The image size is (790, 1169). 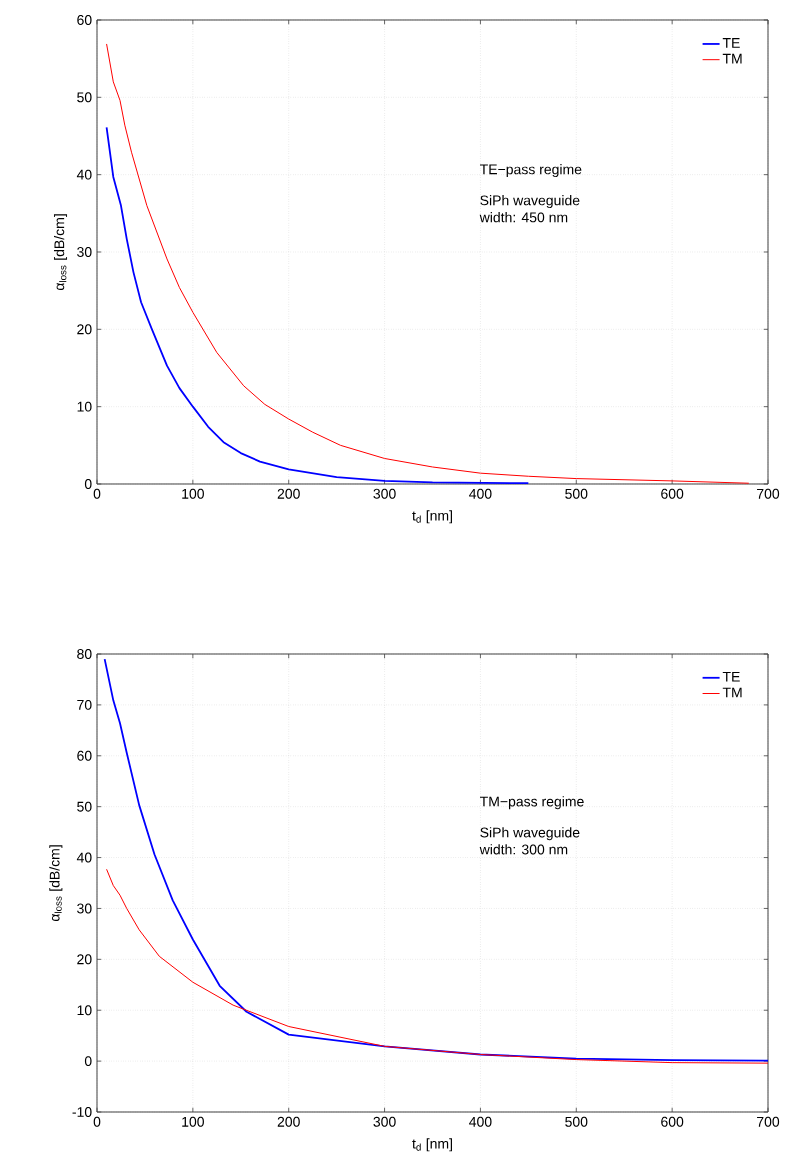 What do you see at coordinates (523, 217) in the screenshot?
I see `annotation: width: 450 nm` at bounding box center [523, 217].